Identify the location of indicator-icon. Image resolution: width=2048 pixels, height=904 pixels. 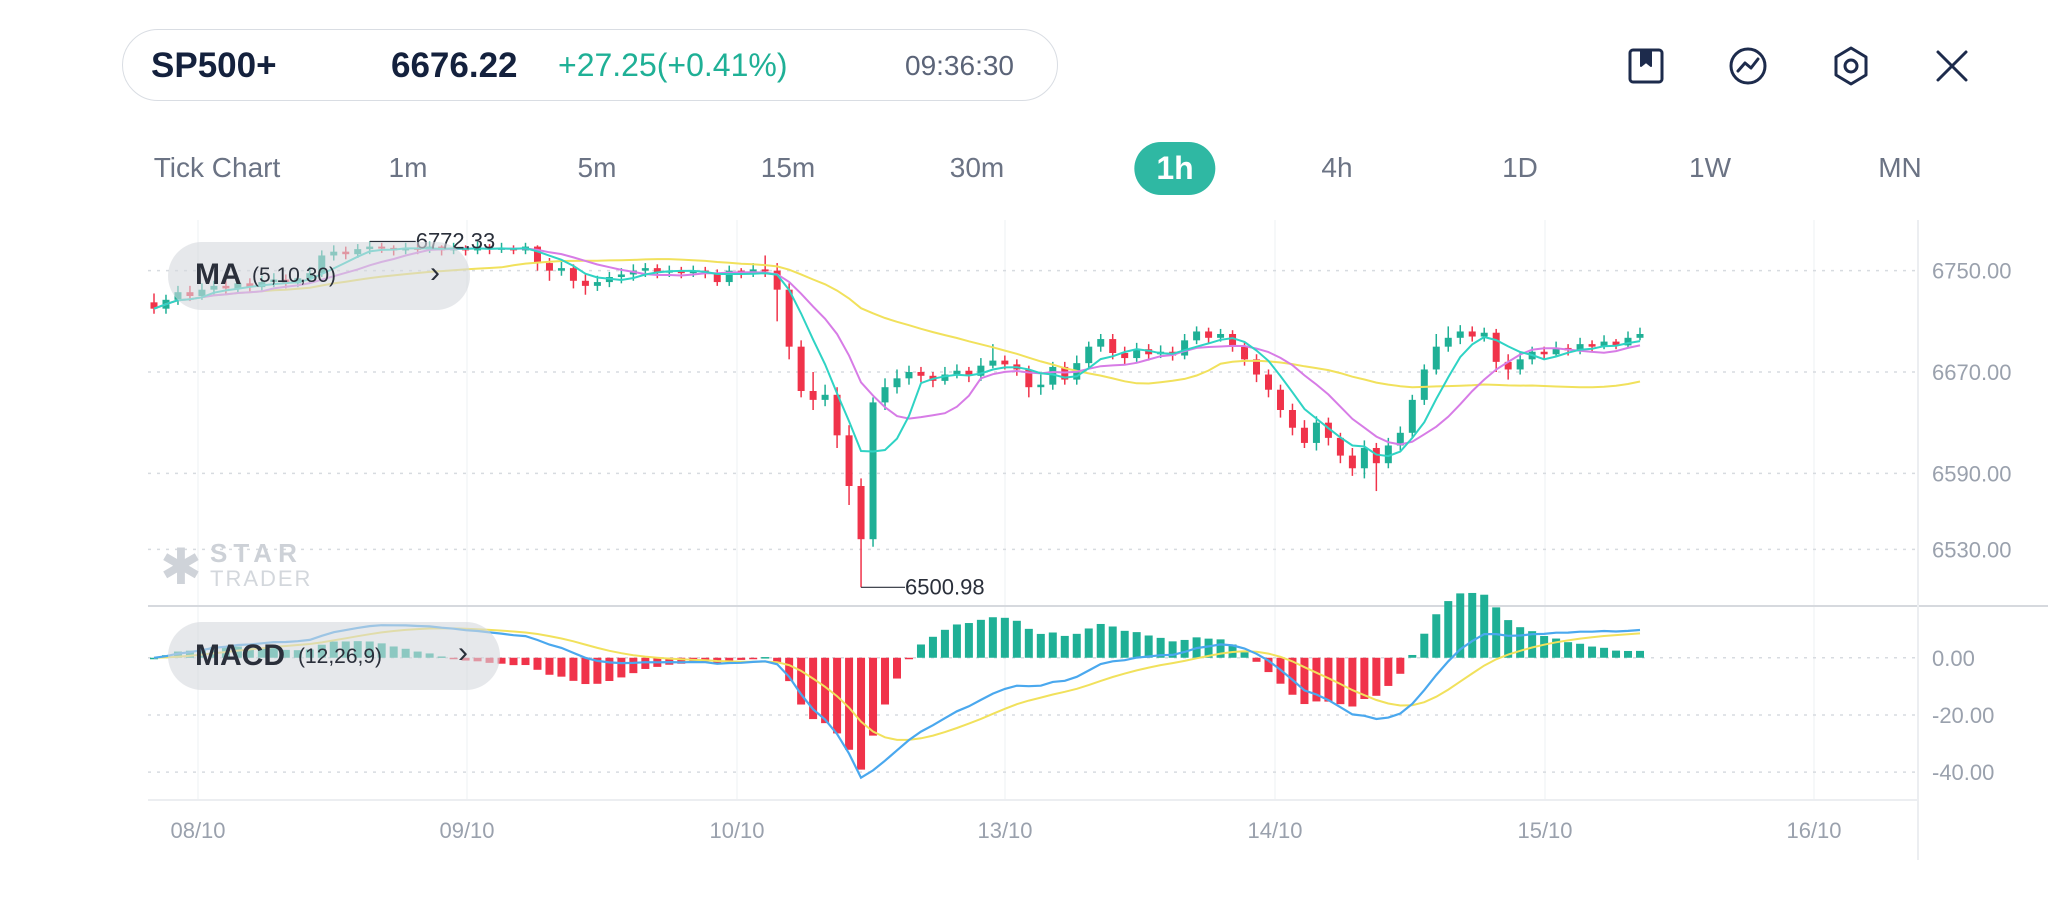
(1748, 66).